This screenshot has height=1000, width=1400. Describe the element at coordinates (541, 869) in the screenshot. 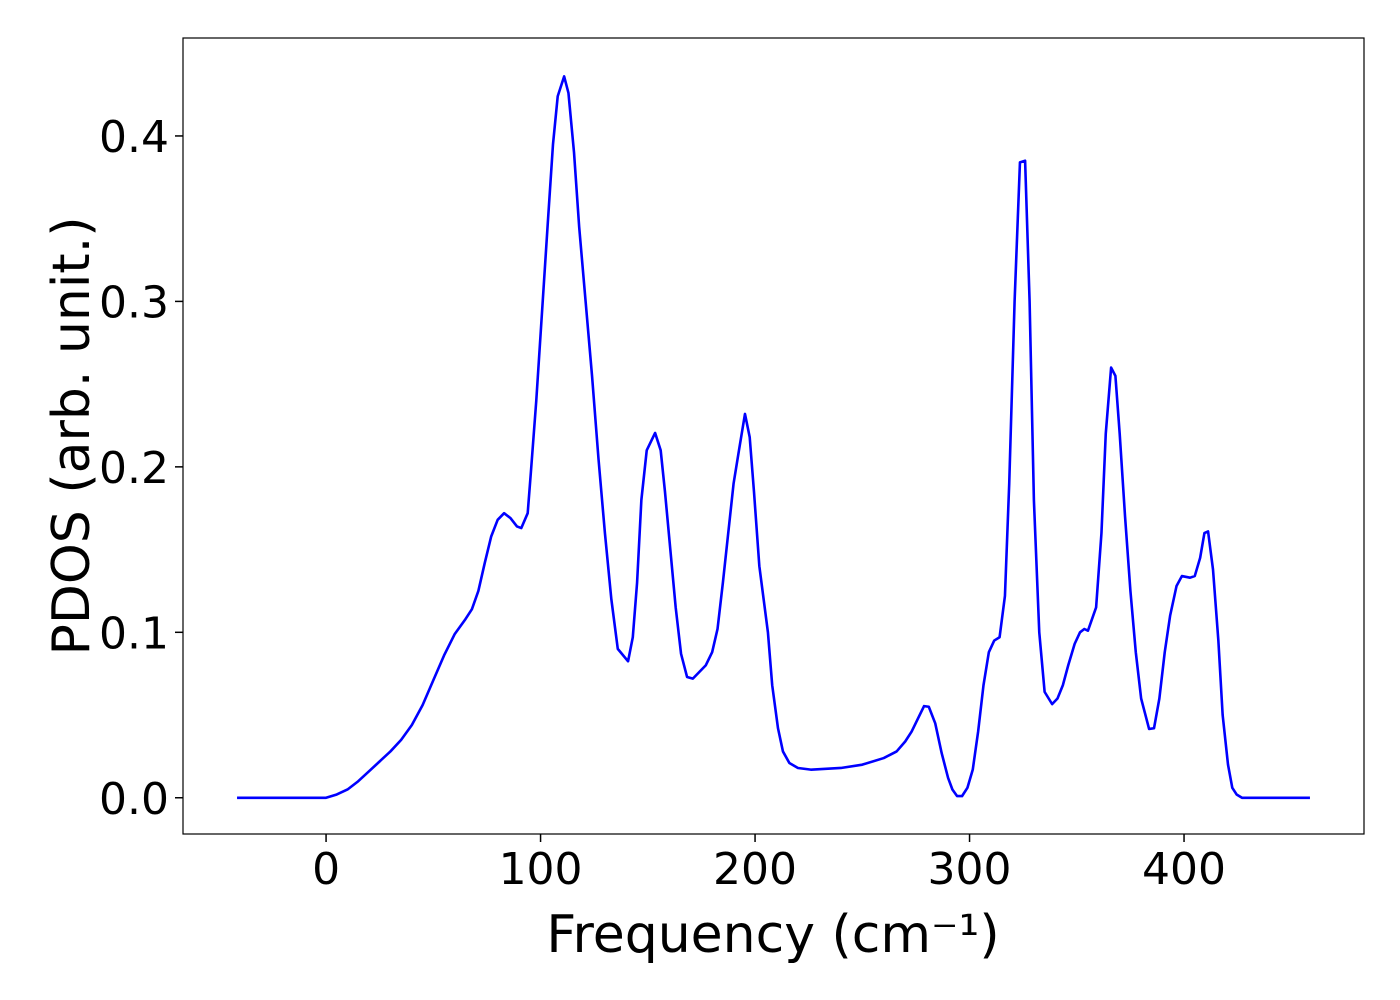

I see `x-tick-label: 100` at that location.